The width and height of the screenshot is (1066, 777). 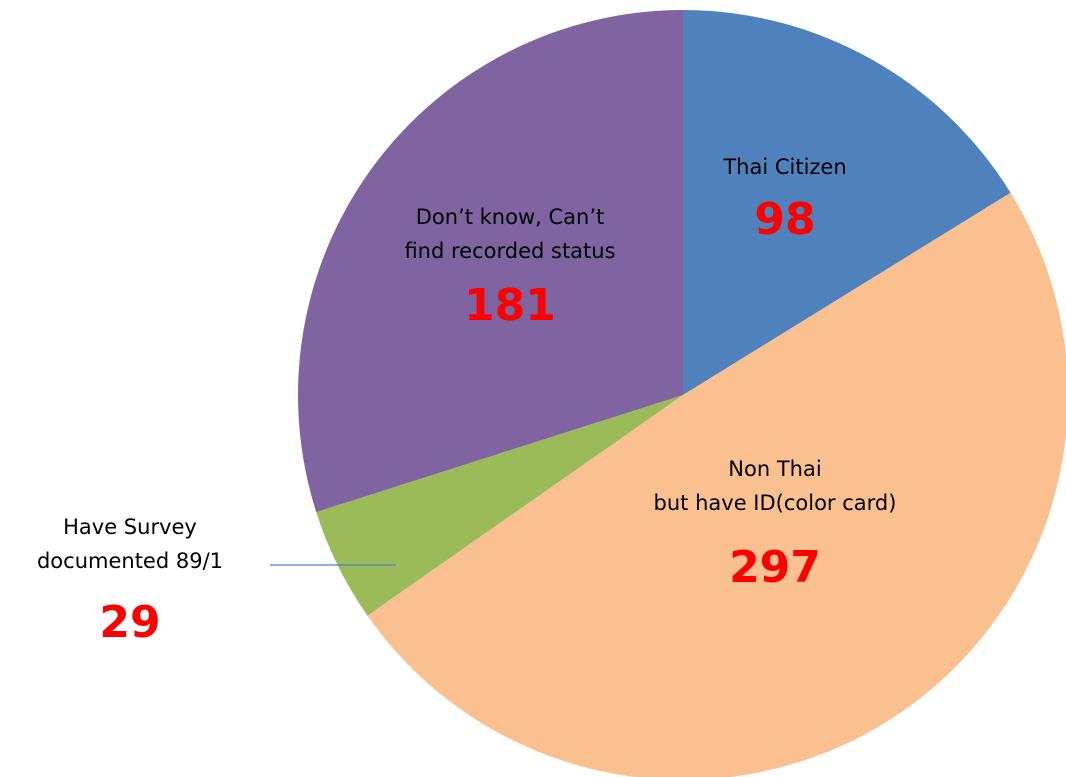 What do you see at coordinates (784, 167) in the screenshot?
I see `category-label: Thai Citizen` at bounding box center [784, 167].